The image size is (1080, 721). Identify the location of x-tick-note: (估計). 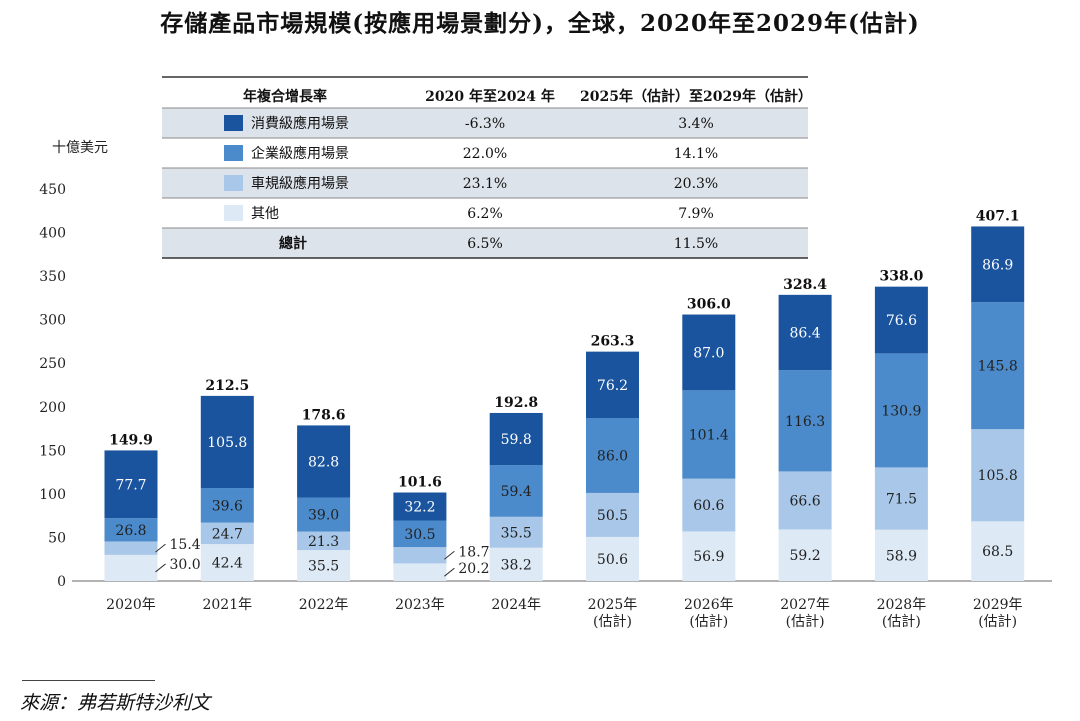
(997, 622).